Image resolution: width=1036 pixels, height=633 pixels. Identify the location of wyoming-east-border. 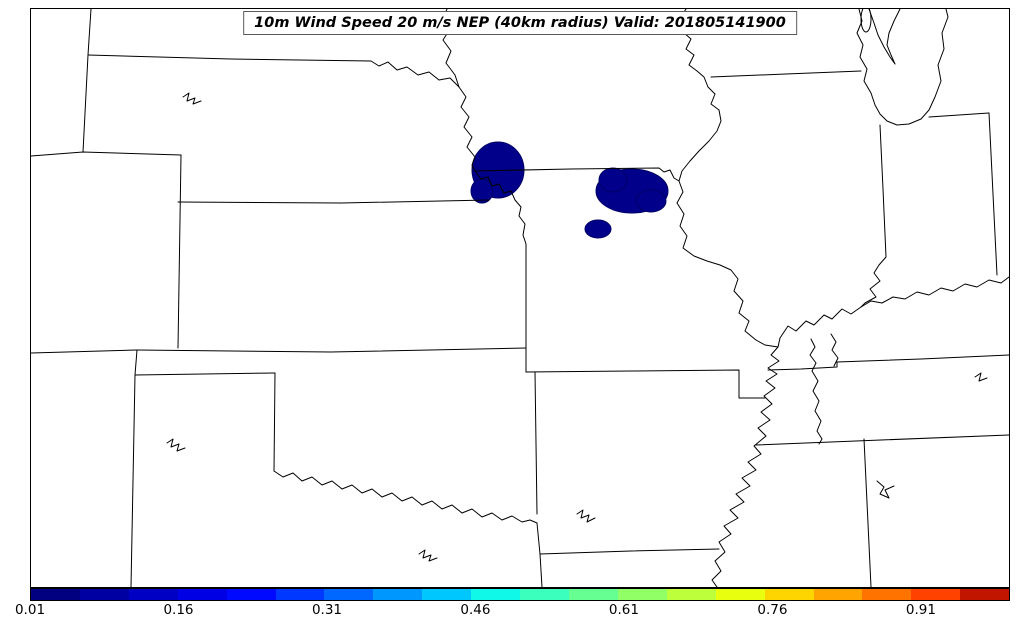
(87, 81).